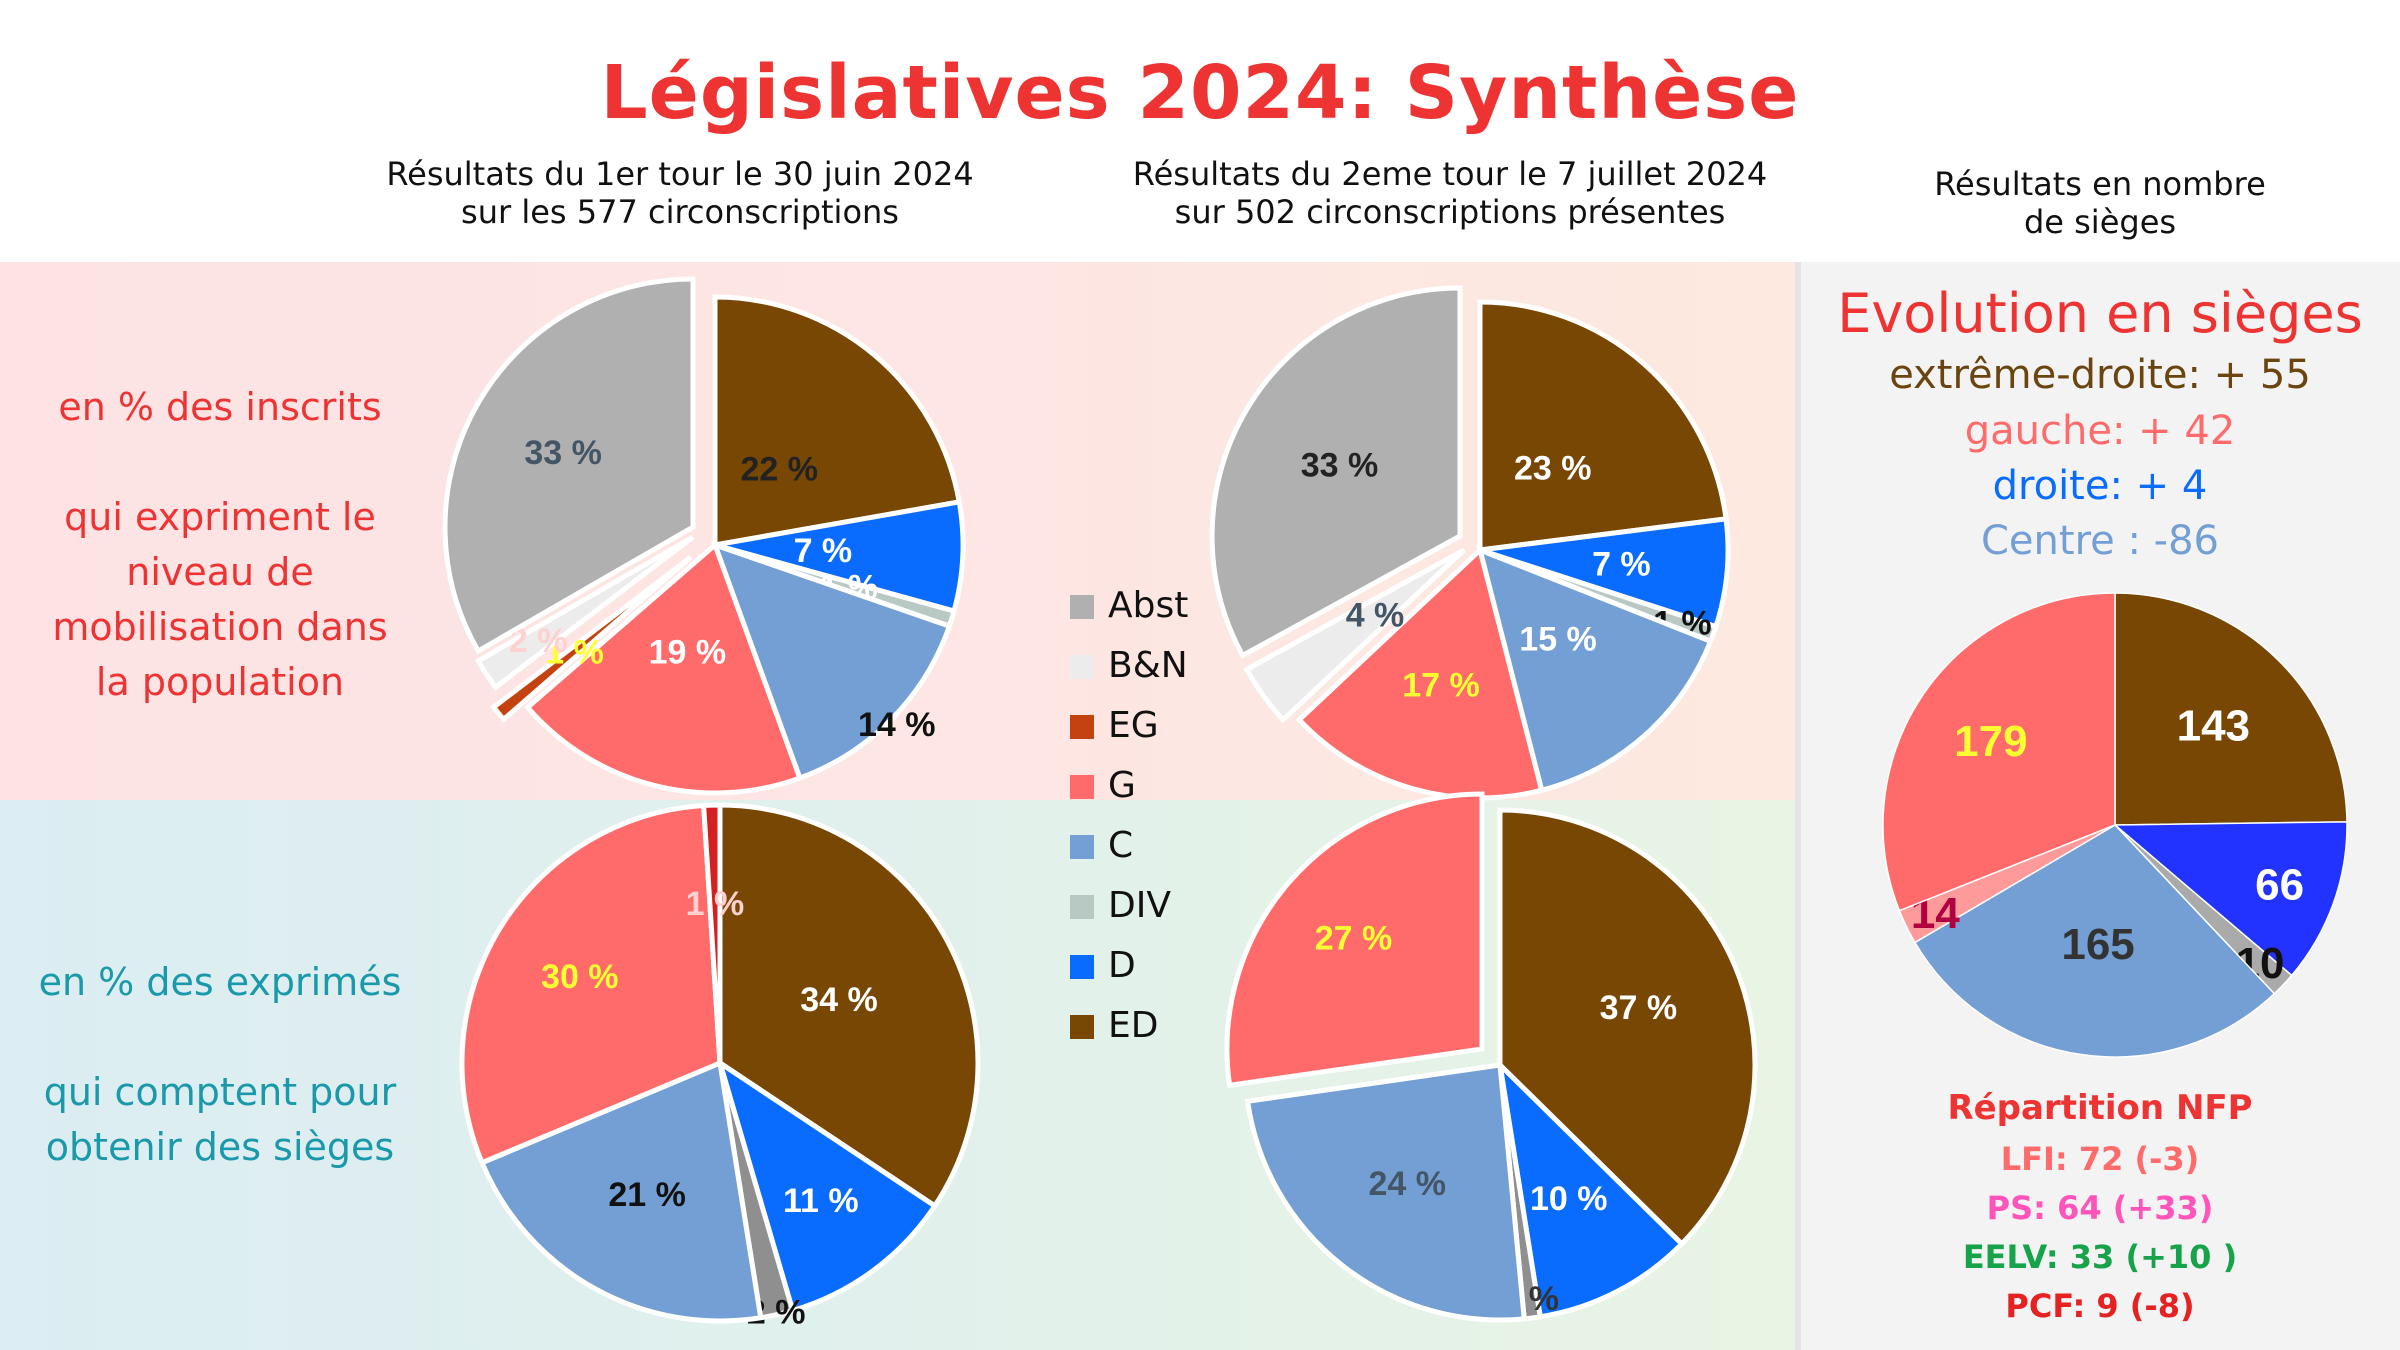 Image resolution: width=2400 pixels, height=1350 pixels. What do you see at coordinates (2100, 375) in the screenshot?
I see `evolution-line-ed: extrême-droite: + 55` at bounding box center [2100, 375].